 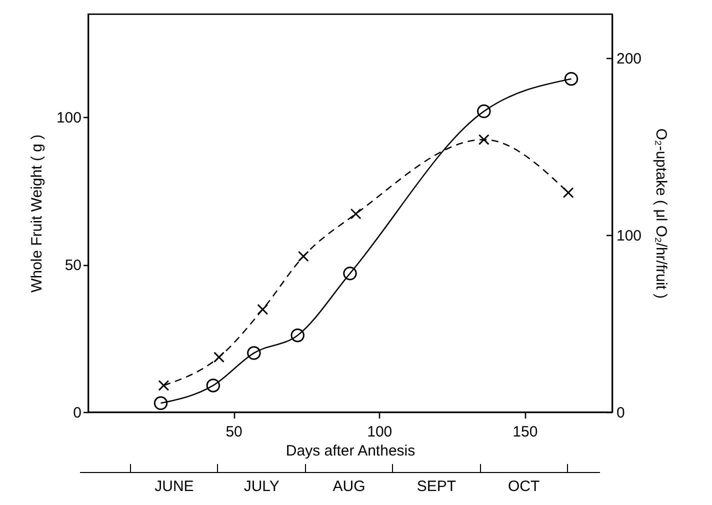 What do you see at coordinates (69, 118) in the screenshot?
I see `y-tick-label: 100` at bounding box center [69, 118].